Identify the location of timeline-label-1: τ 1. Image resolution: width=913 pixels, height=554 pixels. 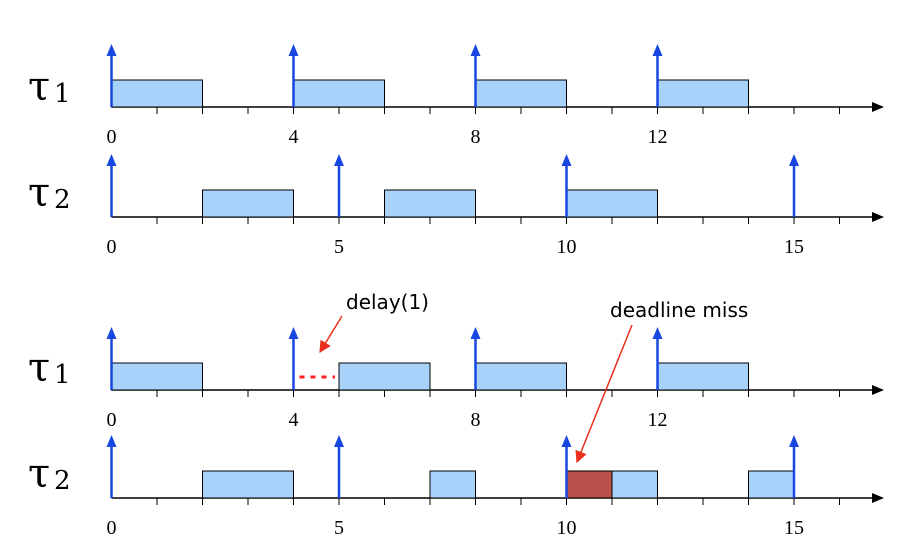
(49, 87).